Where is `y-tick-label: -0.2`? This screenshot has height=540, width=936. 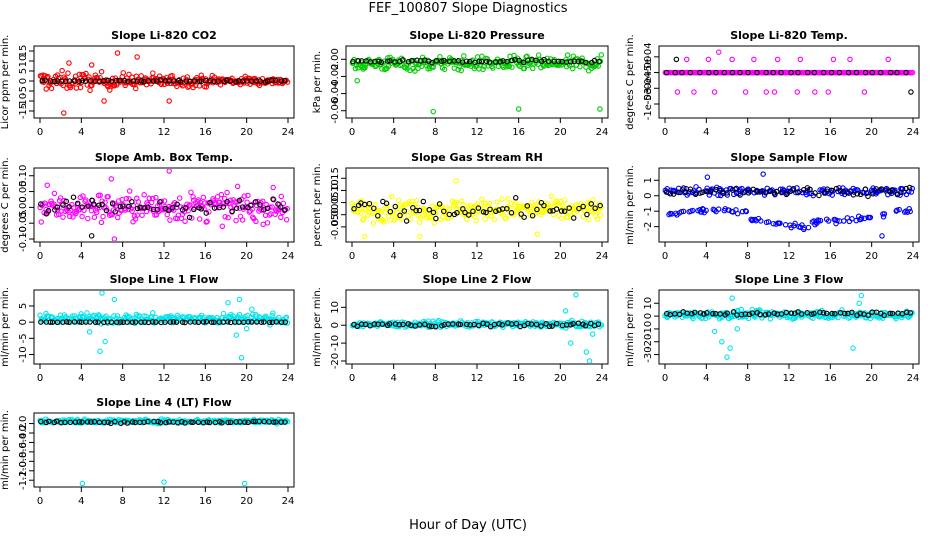 y-tick-label: -0.2 is located at coordinates (23, 433).